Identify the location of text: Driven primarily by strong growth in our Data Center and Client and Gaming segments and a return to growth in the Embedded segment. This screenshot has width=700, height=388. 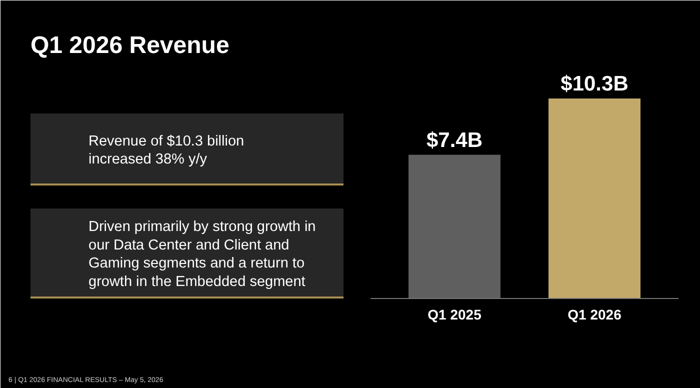
(202, 254).